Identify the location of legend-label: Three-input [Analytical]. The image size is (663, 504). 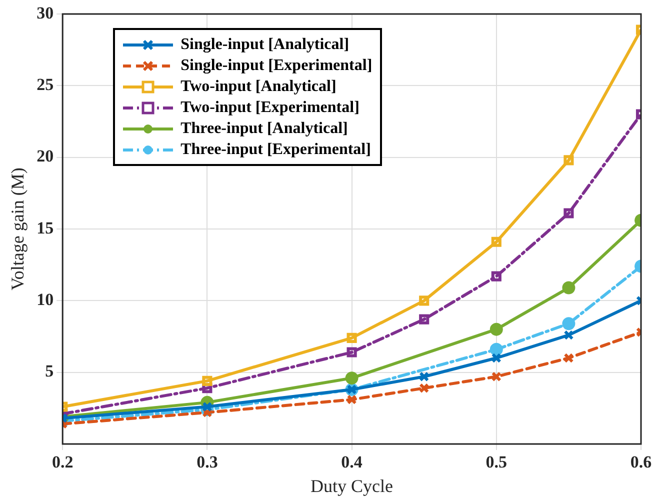
(264, 129).